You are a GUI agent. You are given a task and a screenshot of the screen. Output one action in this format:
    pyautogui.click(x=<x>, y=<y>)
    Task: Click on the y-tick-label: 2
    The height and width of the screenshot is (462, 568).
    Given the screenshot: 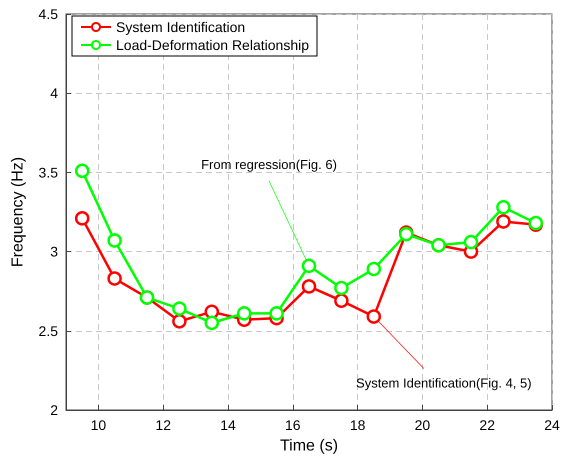 What is the action you would take?
    pyautogui.click(x=54, y=410)
    